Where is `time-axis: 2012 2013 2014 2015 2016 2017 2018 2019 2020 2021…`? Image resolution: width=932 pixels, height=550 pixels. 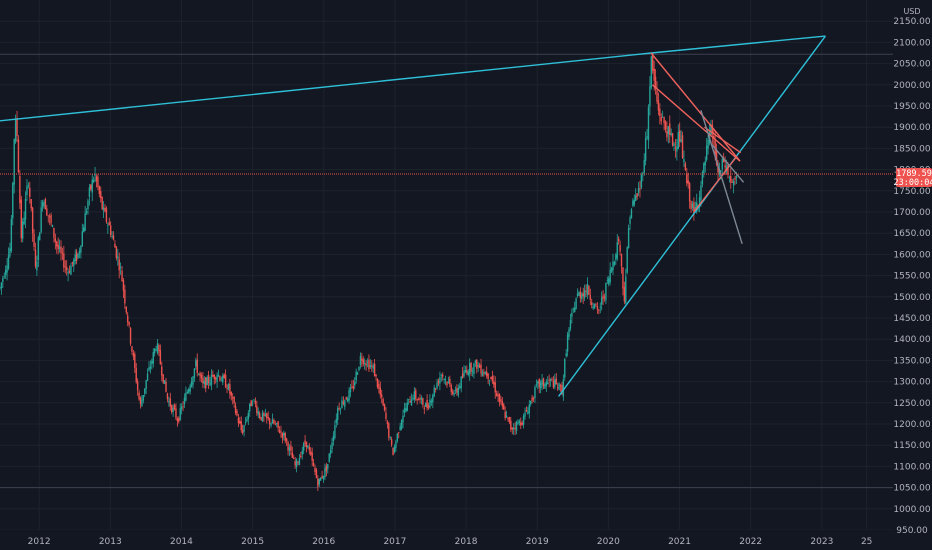
time-axis: 2012 2013 2014 2015 2016 2017 2018 2019 2020 2021… is located at coordinates (450, 542).